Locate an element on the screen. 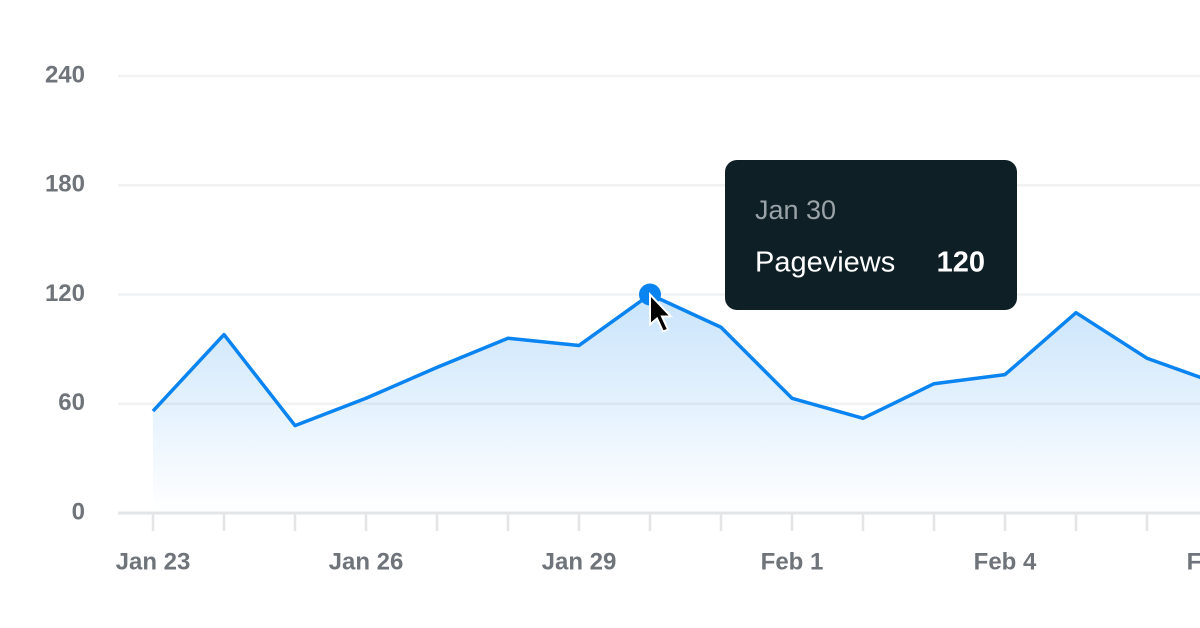 The height and width of the screenshot is (628, 1200). y-tick-label: 120 is located at coordinates (65, 293).